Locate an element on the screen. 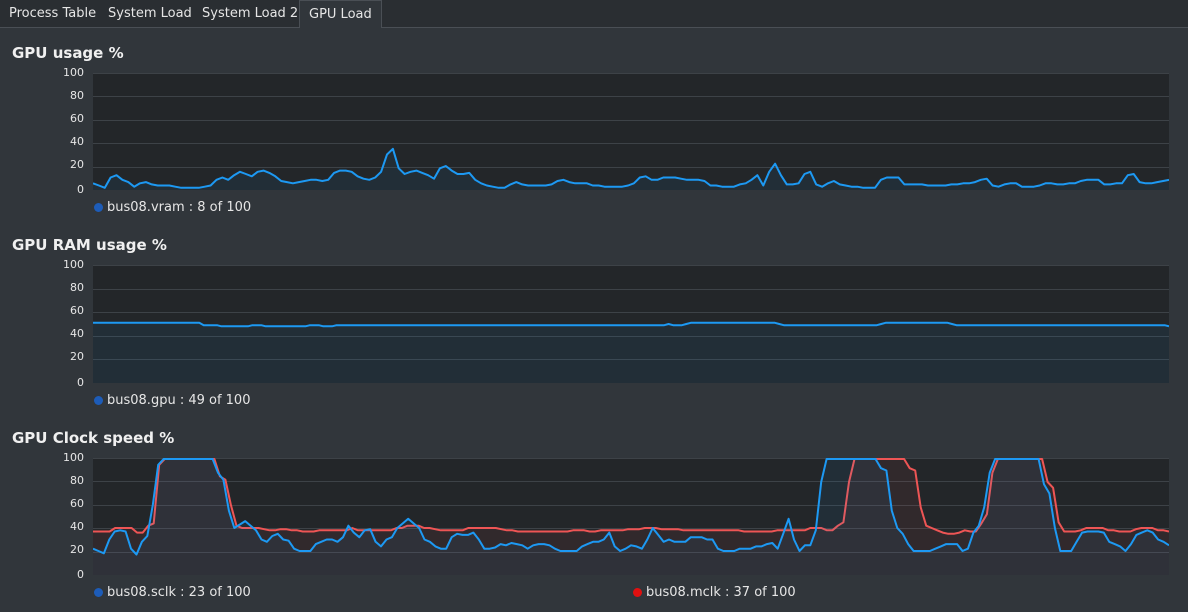 This screenshot has height=612, width=1188. series-line-bus08-mclk is located at coordinates (631, 496).